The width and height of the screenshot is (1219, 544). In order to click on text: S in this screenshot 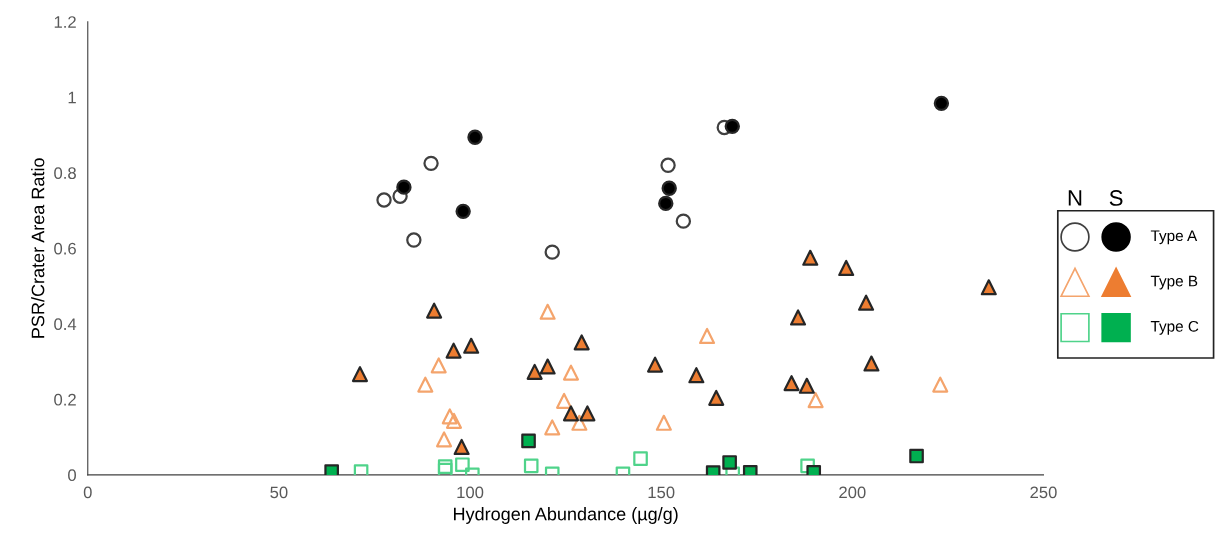, I will do `click(1116, 198)`.